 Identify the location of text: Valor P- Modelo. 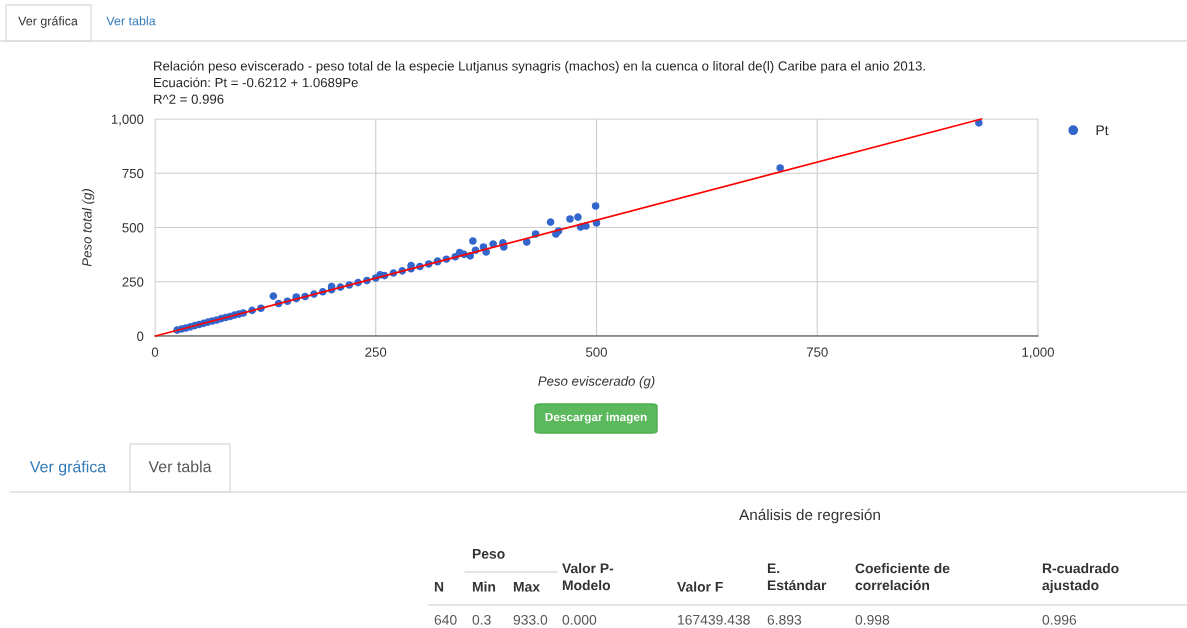
(588, 577).